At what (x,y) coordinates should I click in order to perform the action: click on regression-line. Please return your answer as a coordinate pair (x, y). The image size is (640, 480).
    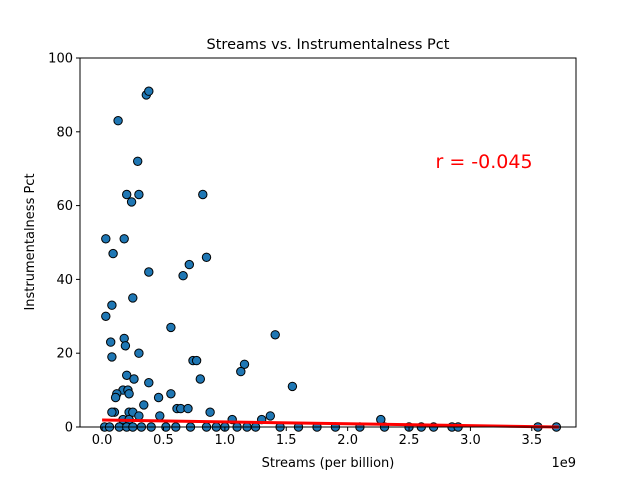
    Looking at the image, I should click on (330, 423).